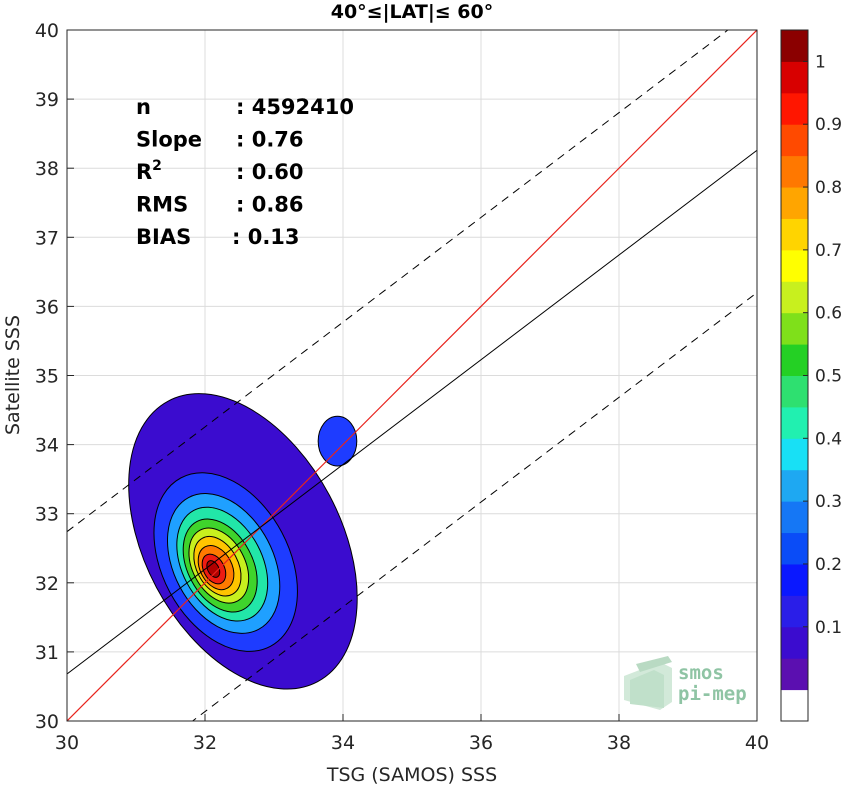 The height and width of the screenshot is (787, 849). What do you see at coordinates (47, 722) in the screenshot?
I see `y-tick-label: 30` at bounding box center [47, 722].